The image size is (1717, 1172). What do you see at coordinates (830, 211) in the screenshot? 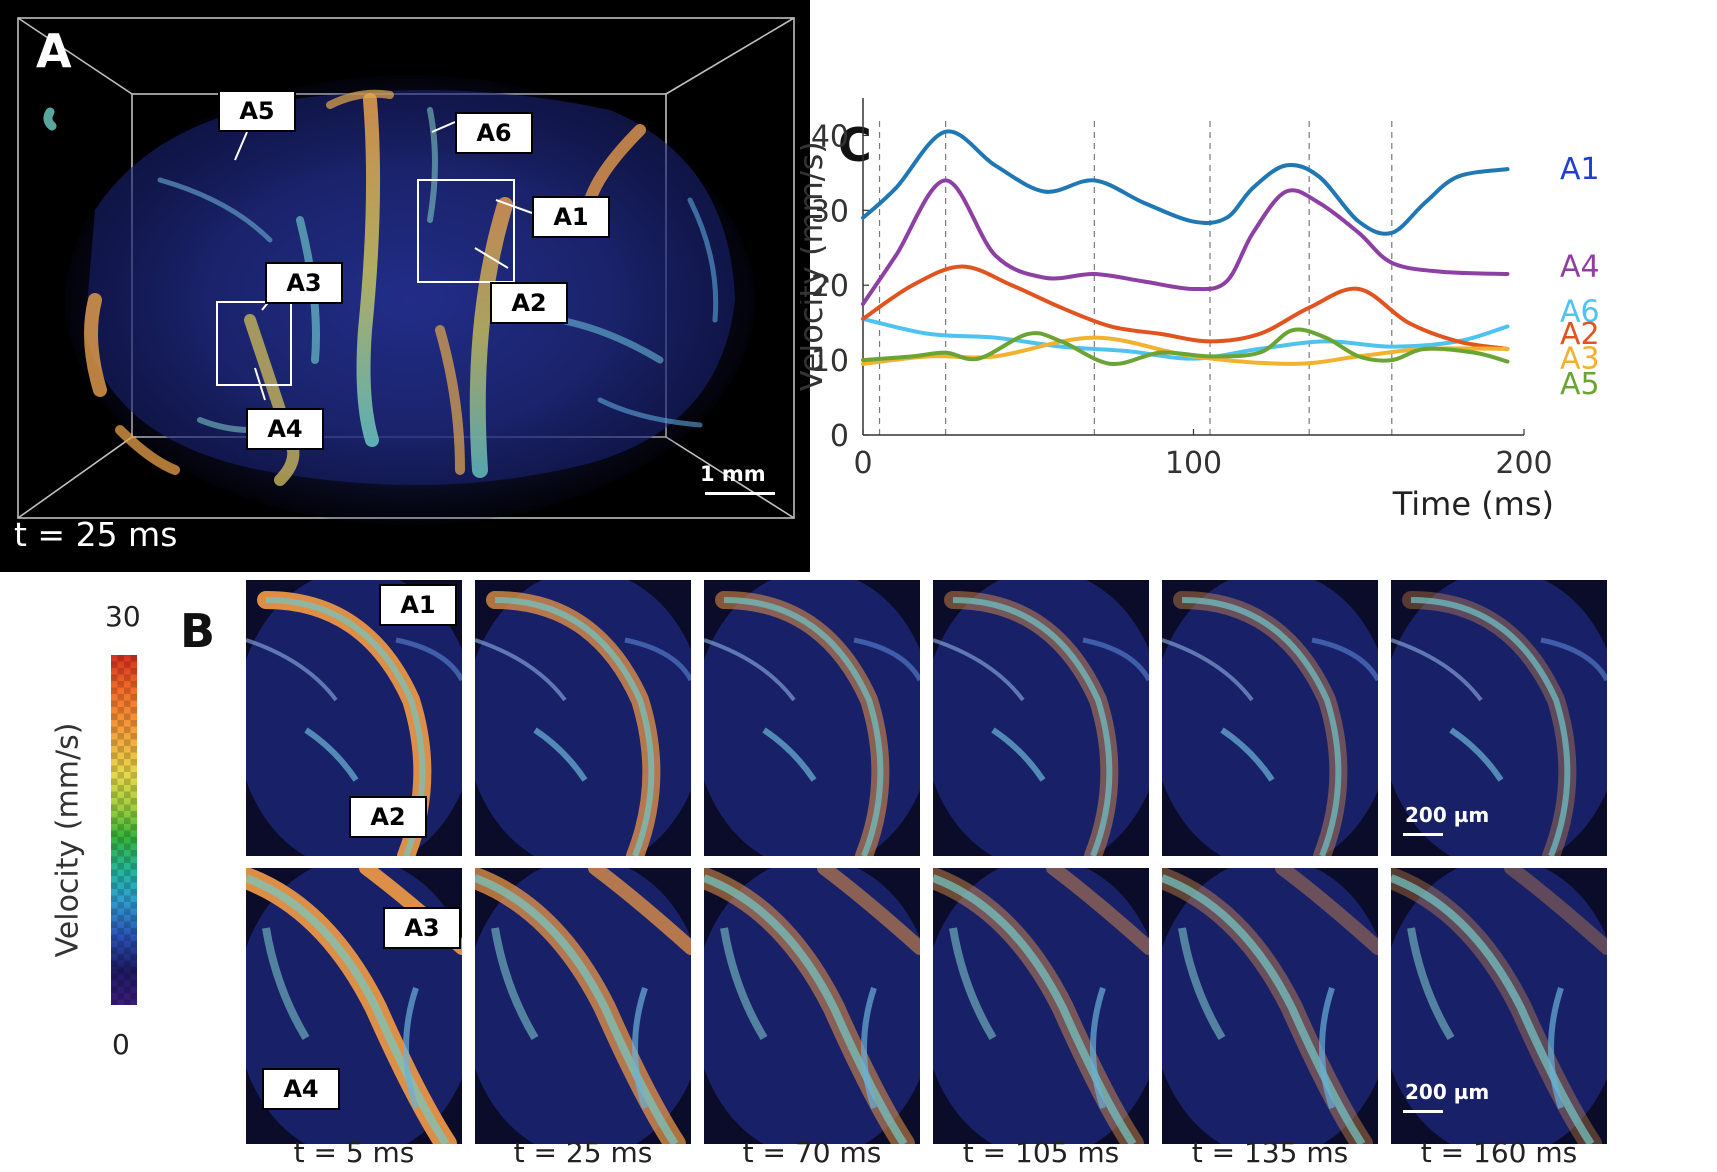
I see `y-tick-label-30: 30` at bounding box center [830, 211].